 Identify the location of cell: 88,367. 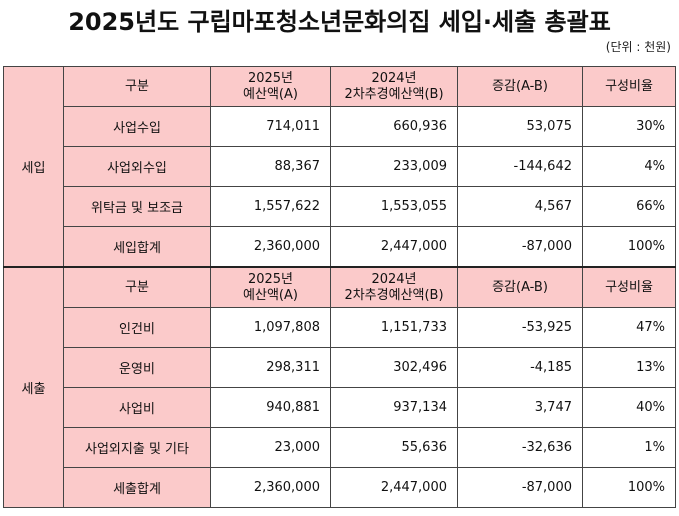
(270, 166).